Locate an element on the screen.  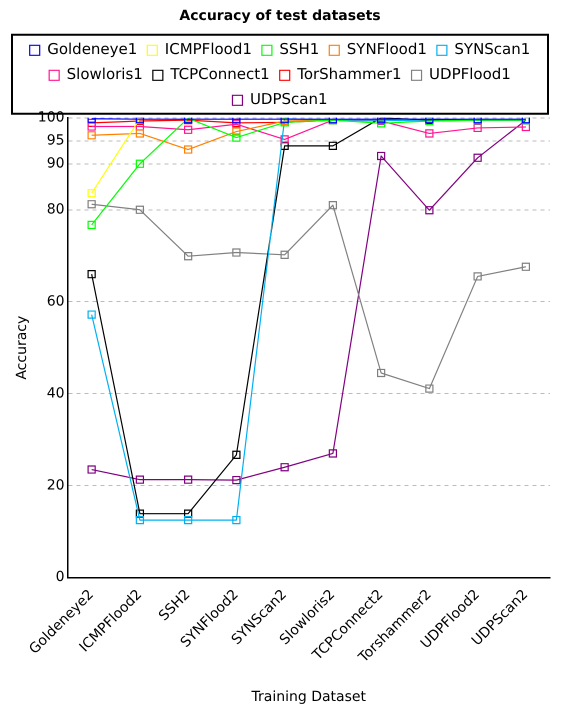
chart-title: Accuracy of test datasets is located at coordinates (280, 16).